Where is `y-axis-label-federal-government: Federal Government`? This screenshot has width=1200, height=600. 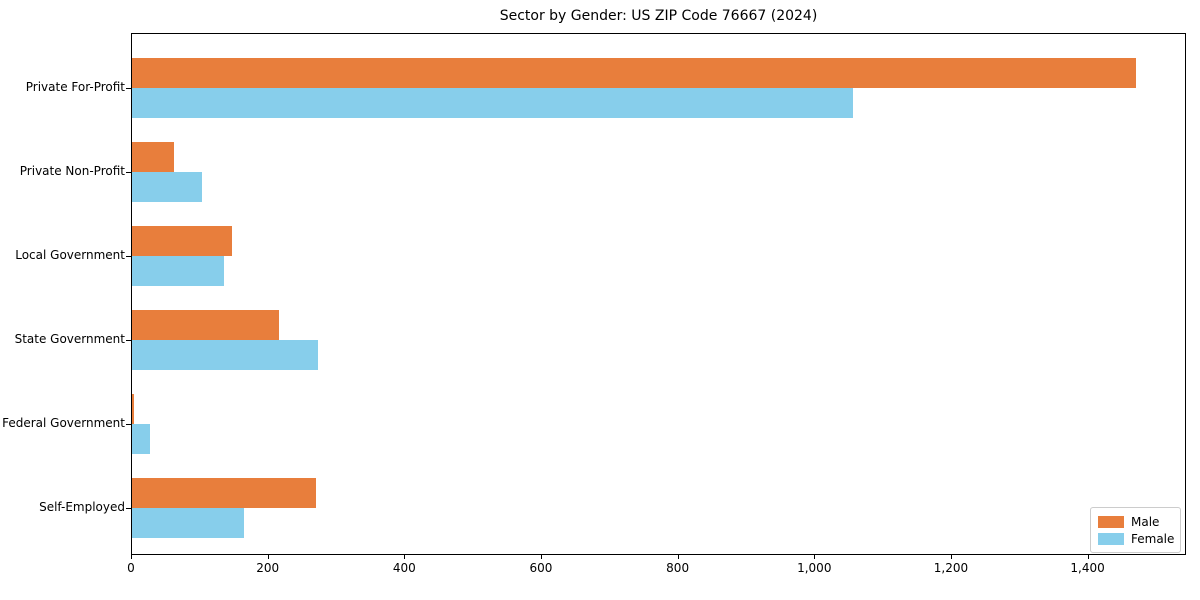 y-axis-label-federal-government: Federal Government is located at coordinates (63, 423).